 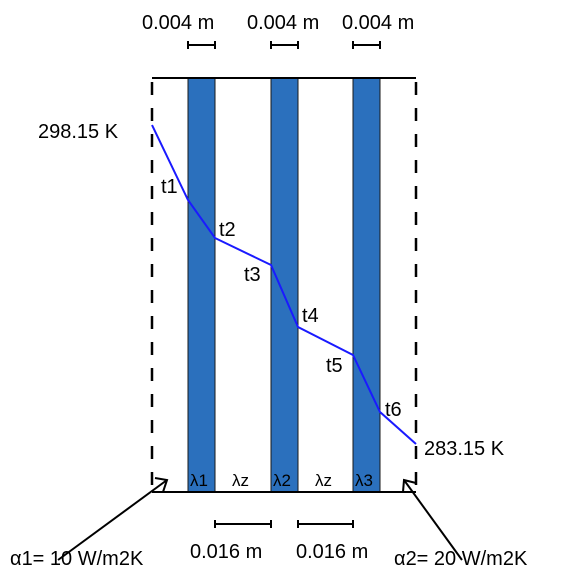 What do you see at coordinates (113, 519) in the screenshot?
I see `alpha1-arrow` at bounding box center [113, 519].